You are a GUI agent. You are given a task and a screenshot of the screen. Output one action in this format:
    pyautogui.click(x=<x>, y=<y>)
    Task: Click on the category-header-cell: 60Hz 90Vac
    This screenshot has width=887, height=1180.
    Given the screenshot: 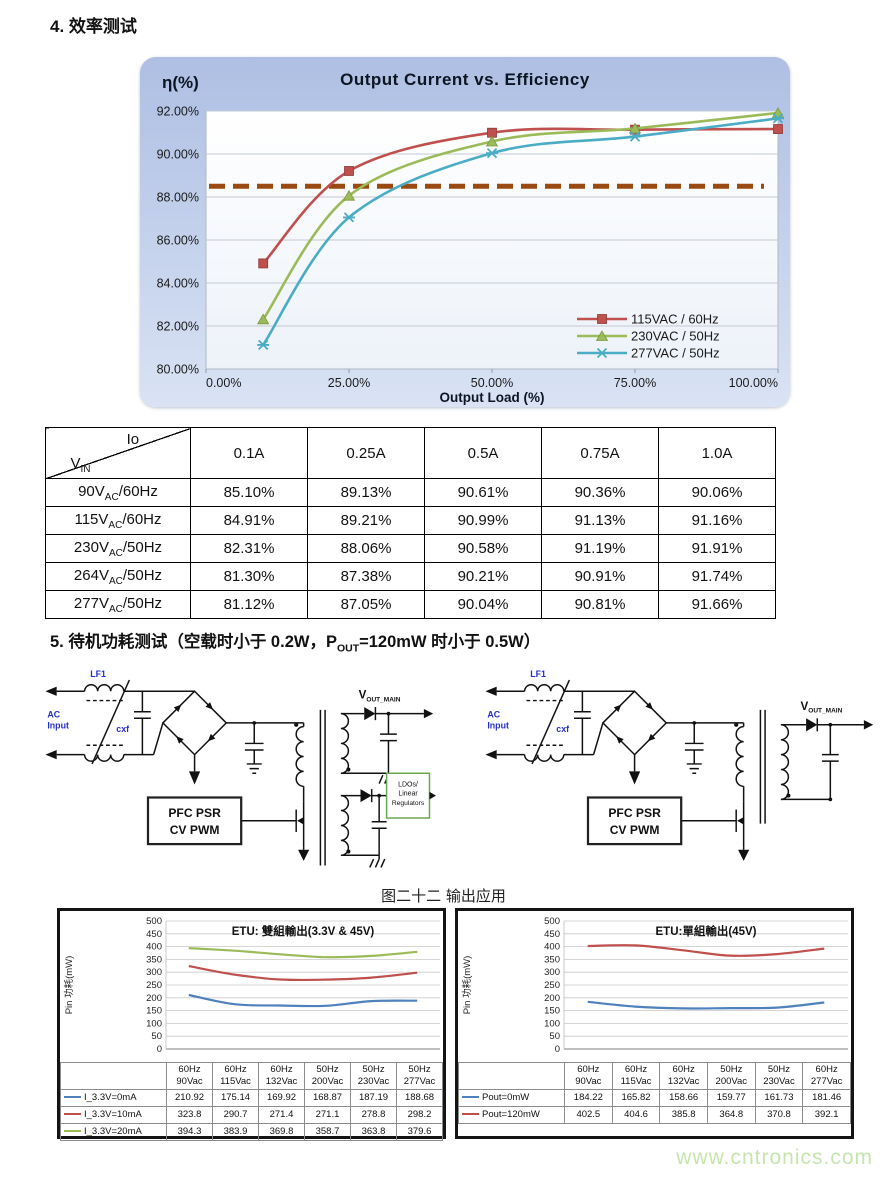 What is the action you would take?
    pyautogui.click(x=588, y=1076)
    